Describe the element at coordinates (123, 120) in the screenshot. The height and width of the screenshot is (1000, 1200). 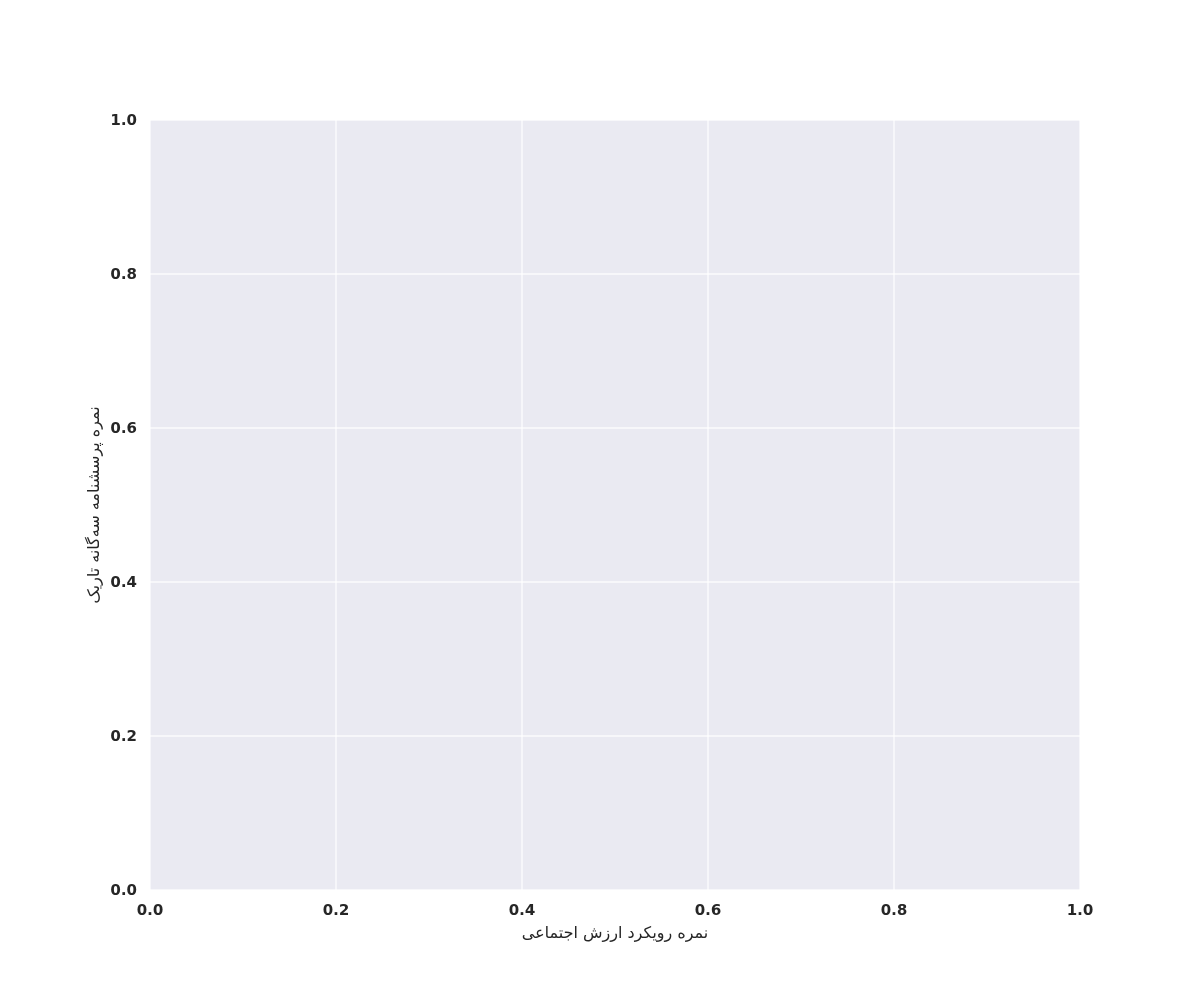
I see `y-tick-label: 1.0` at that location.